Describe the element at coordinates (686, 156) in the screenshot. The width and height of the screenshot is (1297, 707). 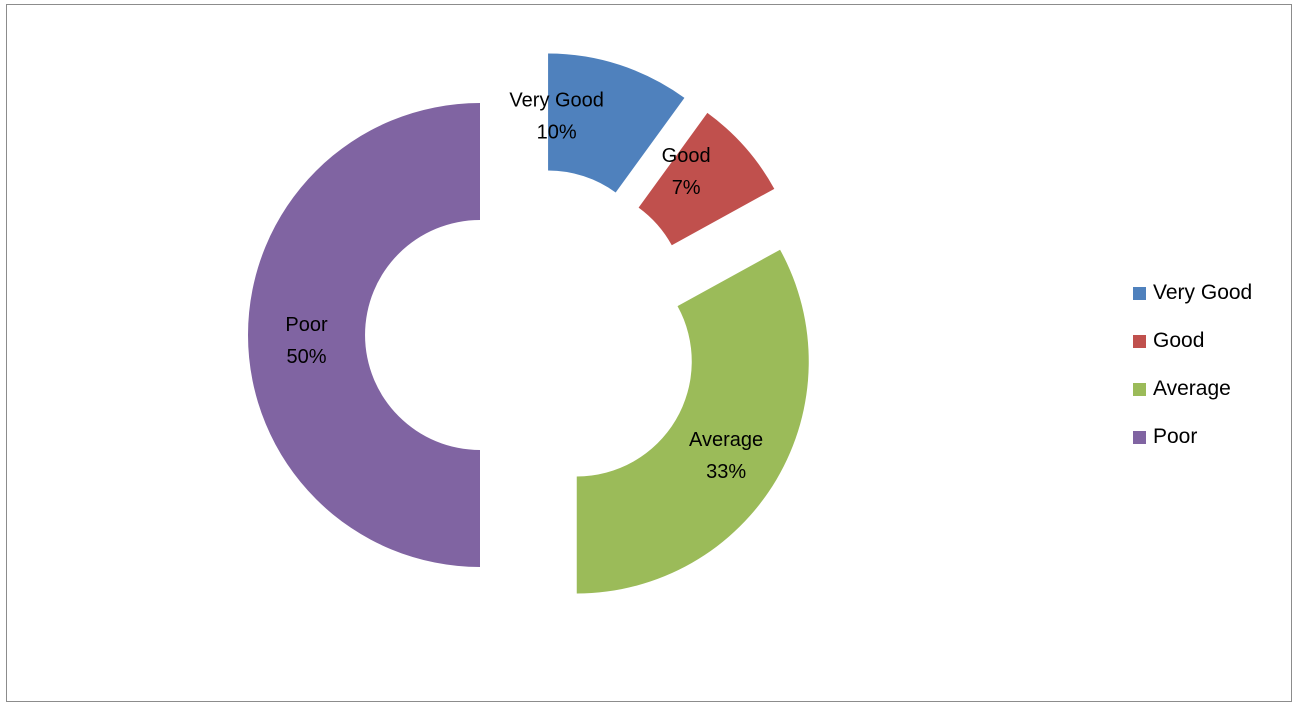
I see `data-label-category: Good` at that location.